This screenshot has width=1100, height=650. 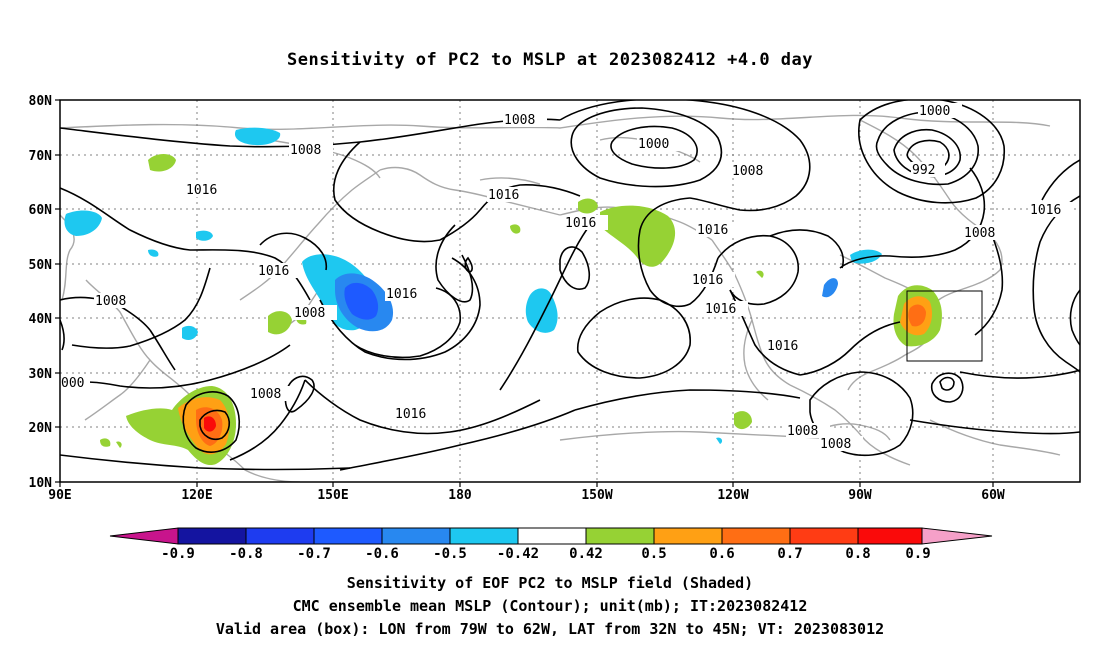 What do you see at coordinates (732, 495) in the screenshot?
I see `lon-label: 120W` at bounding box center [732, 495].